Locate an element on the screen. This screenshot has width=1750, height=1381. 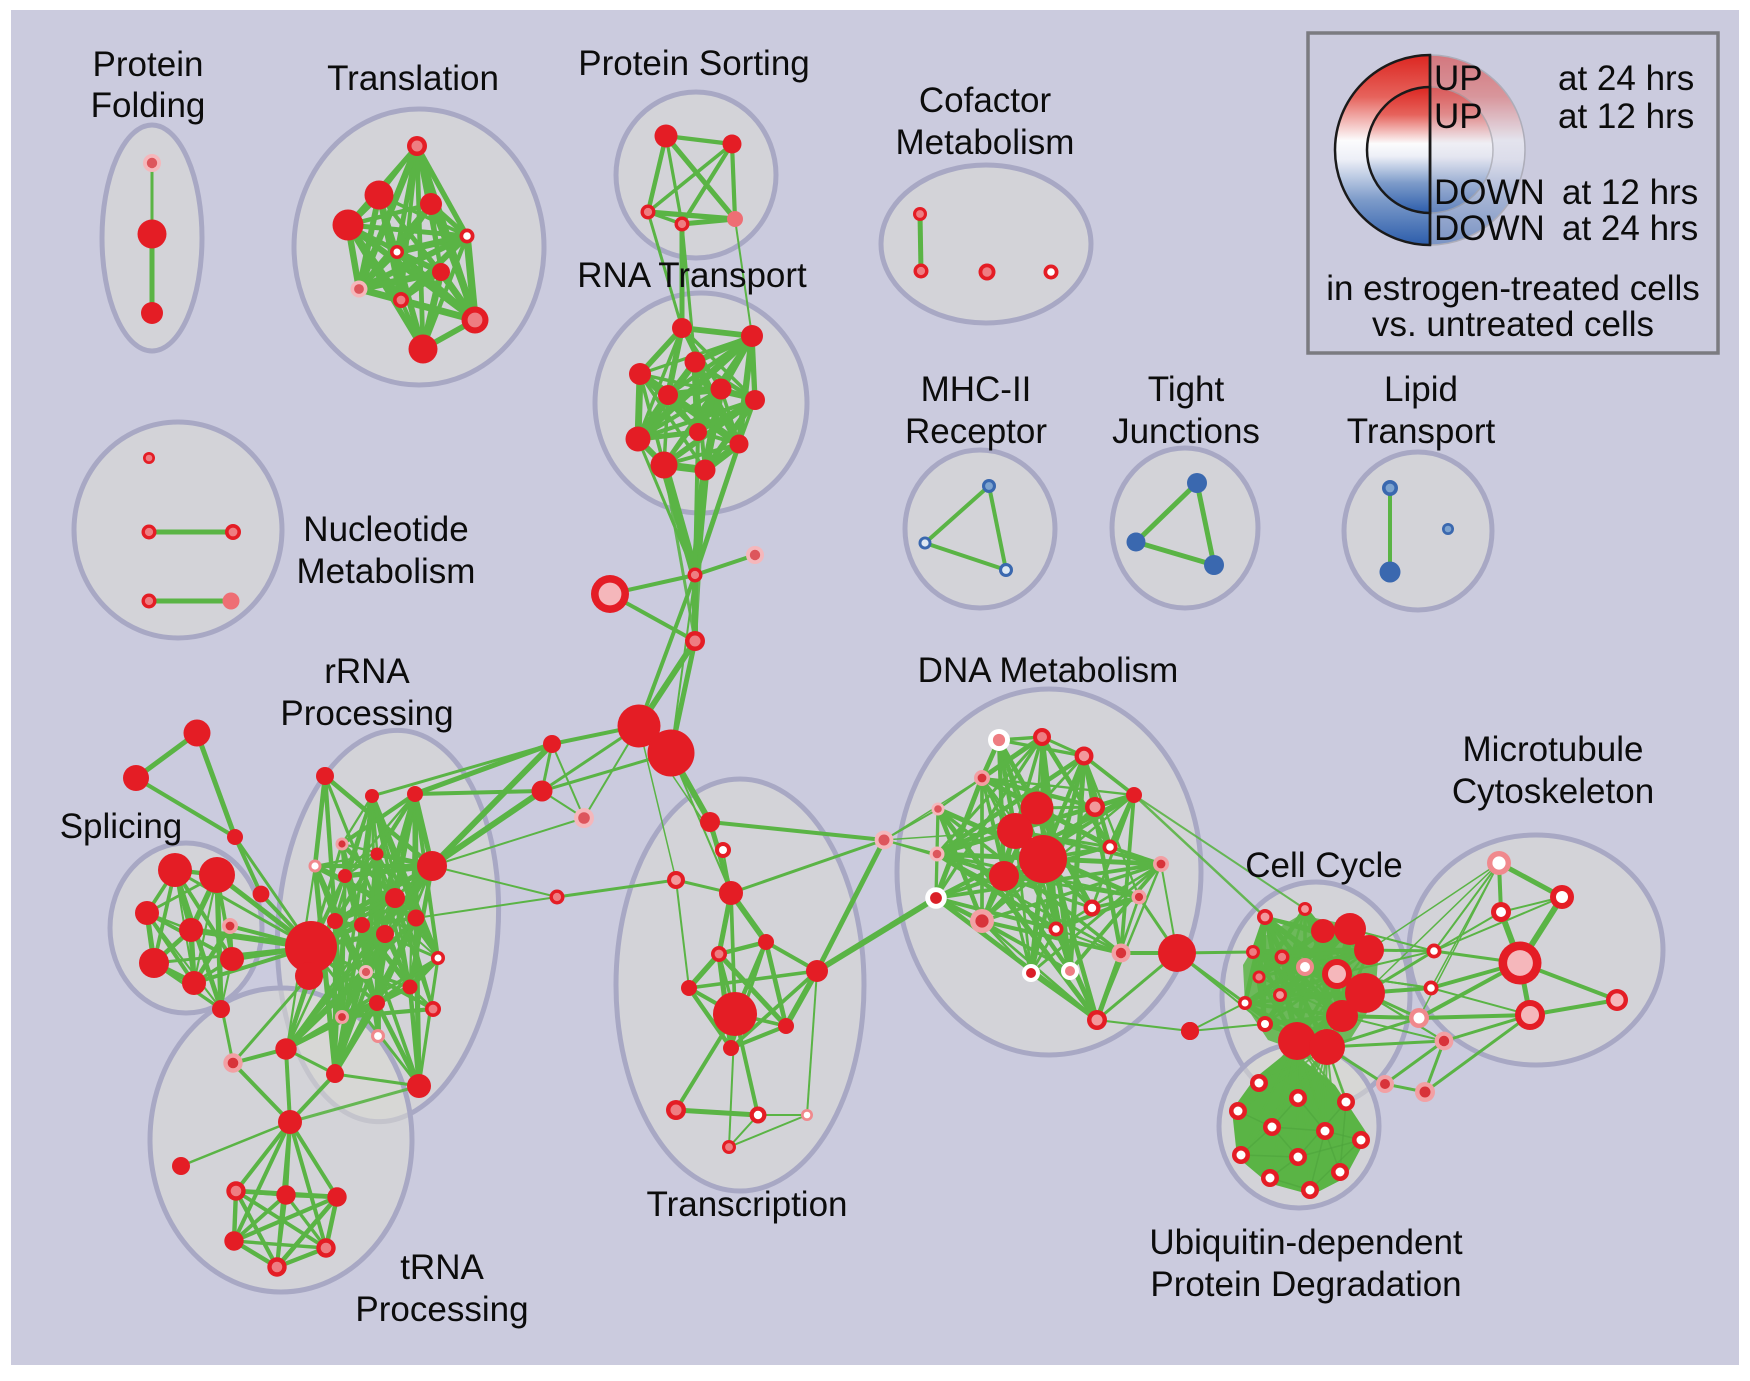
svg-text: Translation is located at coordinates (413, 78).